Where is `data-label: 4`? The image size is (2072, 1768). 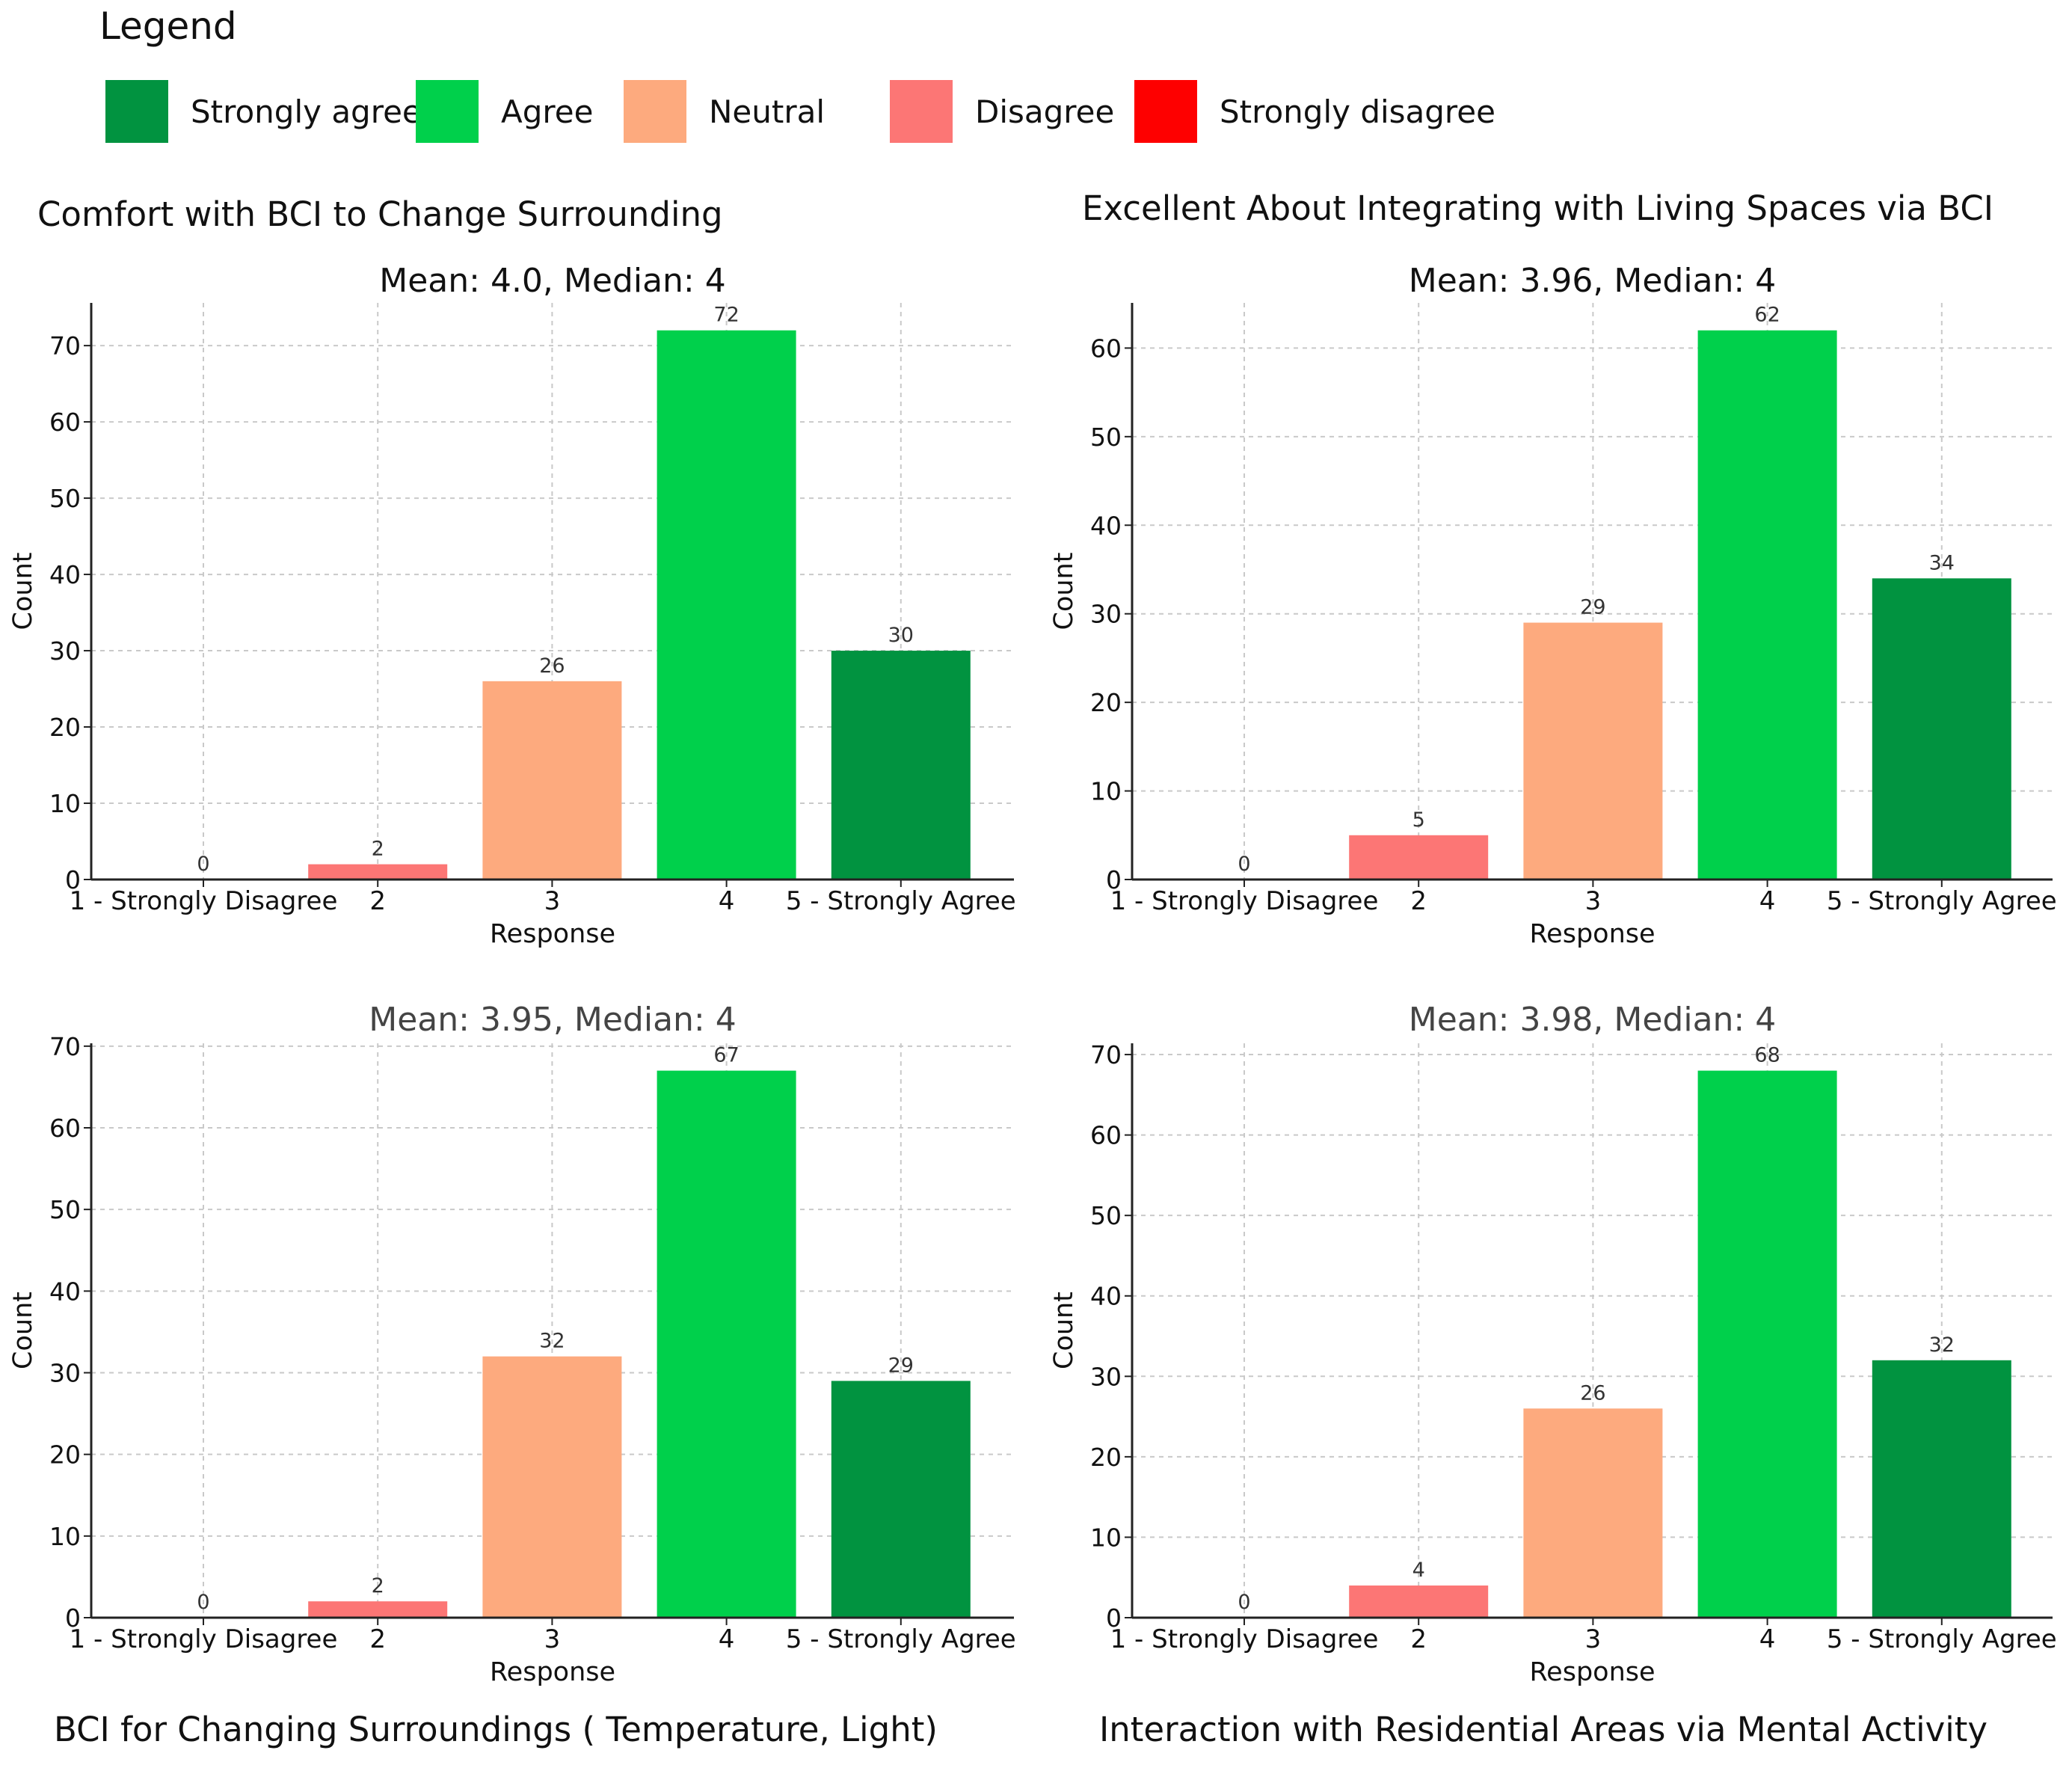 data-label: 4 is located at coordinates (1418, 1570).